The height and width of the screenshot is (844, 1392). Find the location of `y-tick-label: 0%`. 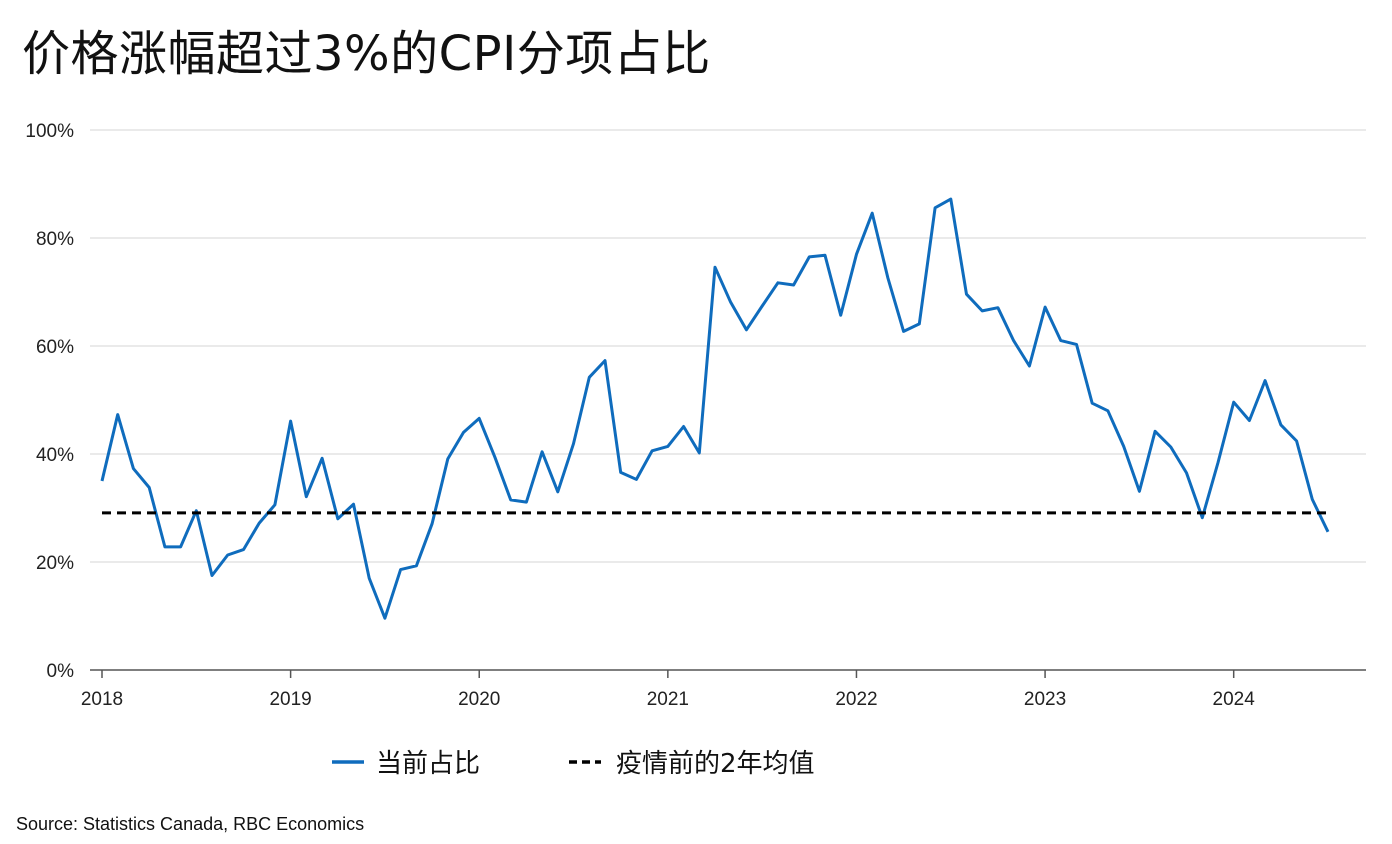

y-tick-label: 0% is located at coordinates (61, 671).